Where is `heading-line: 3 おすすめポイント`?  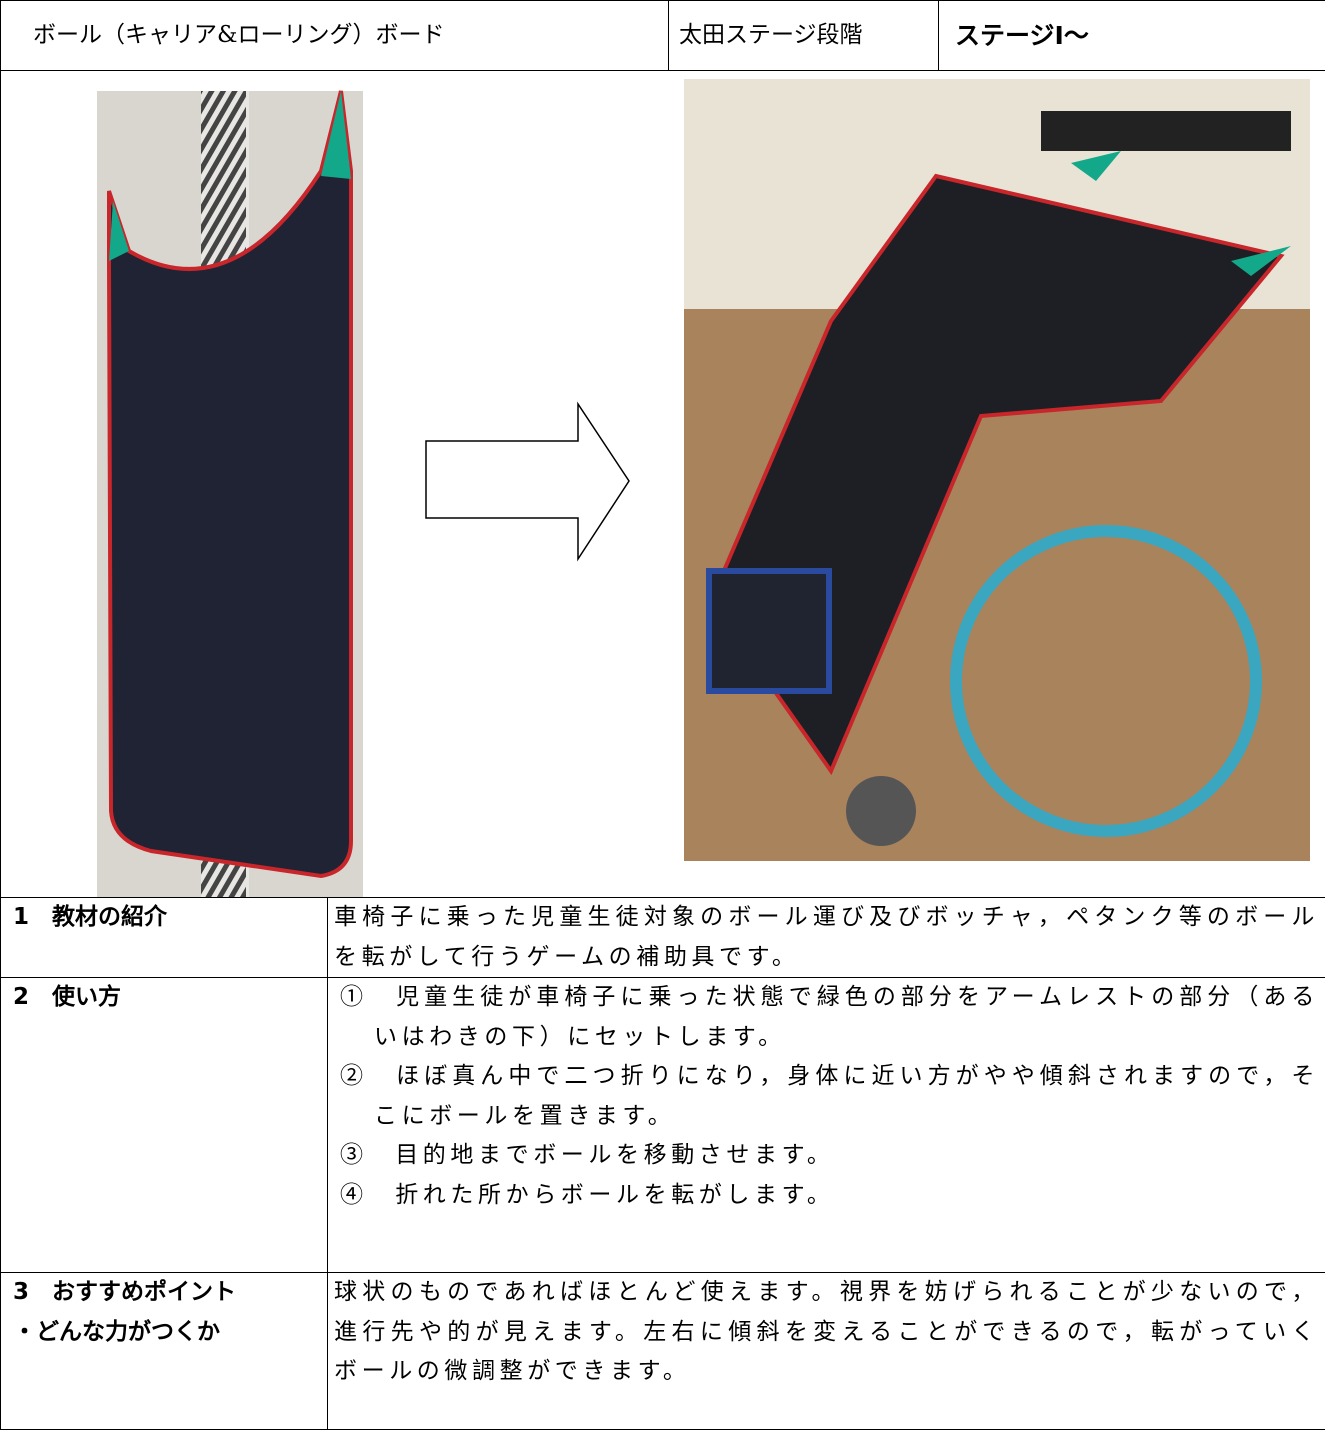 heading-line: 3 おすすめポイント is located at coordinates (170, 1293).